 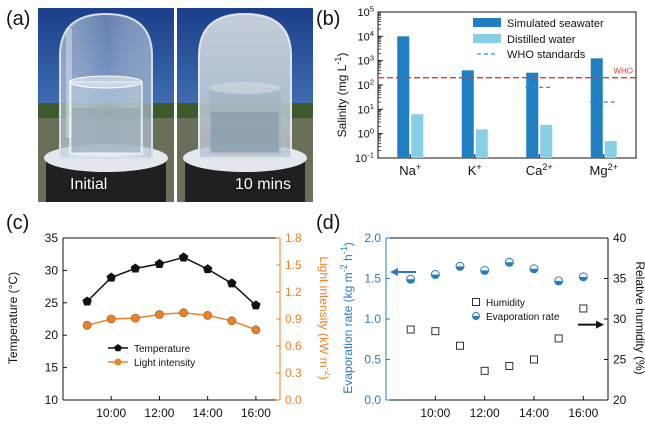 I want to click on panel-label-a: (a), so click(x=18, y=19).